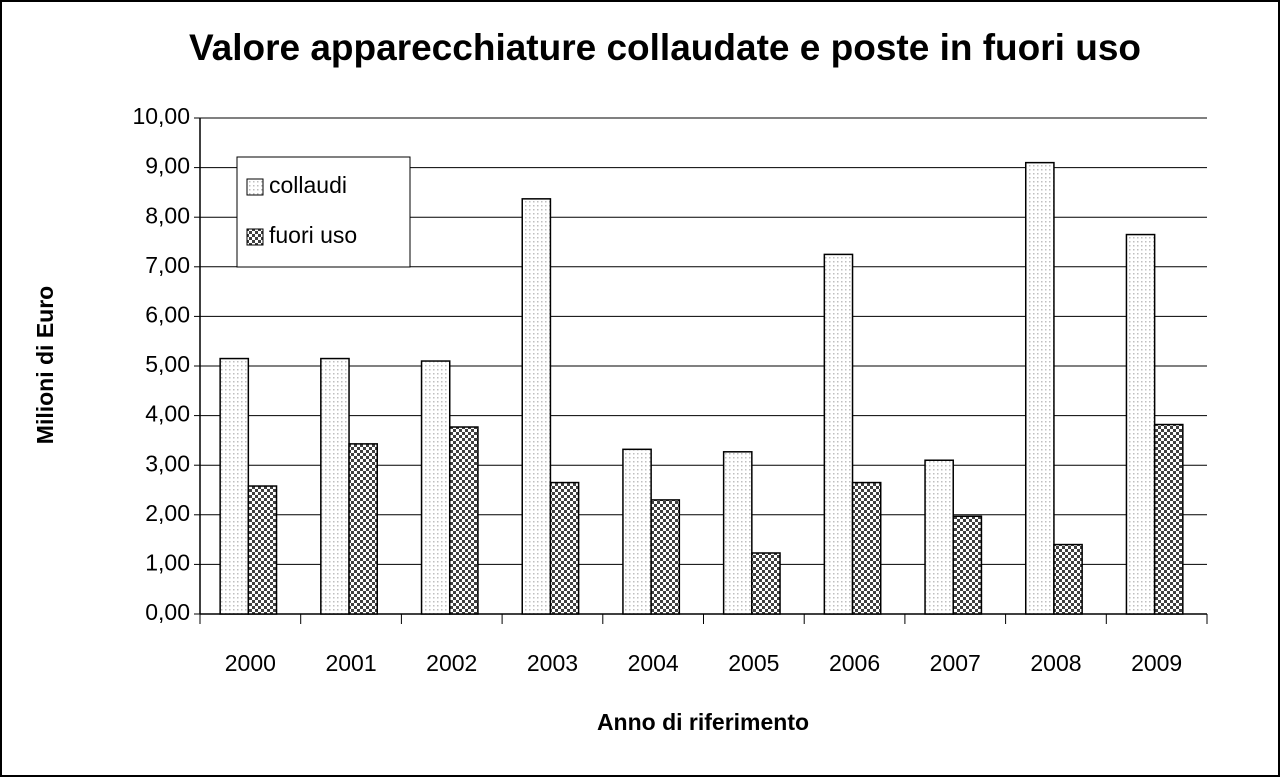  I want to click on y-tick-label: 7,00, so click(167, 265).